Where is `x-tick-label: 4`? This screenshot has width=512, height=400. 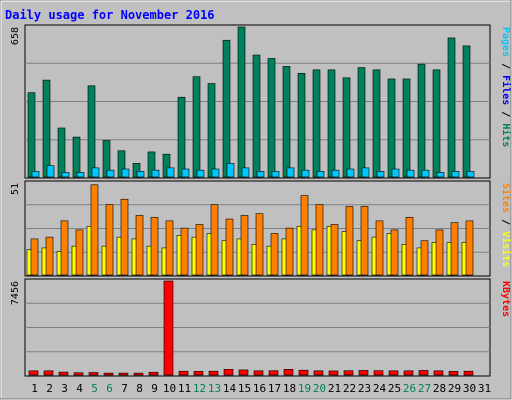 x-tick-label: 4 is located at coordinates (79, 388).